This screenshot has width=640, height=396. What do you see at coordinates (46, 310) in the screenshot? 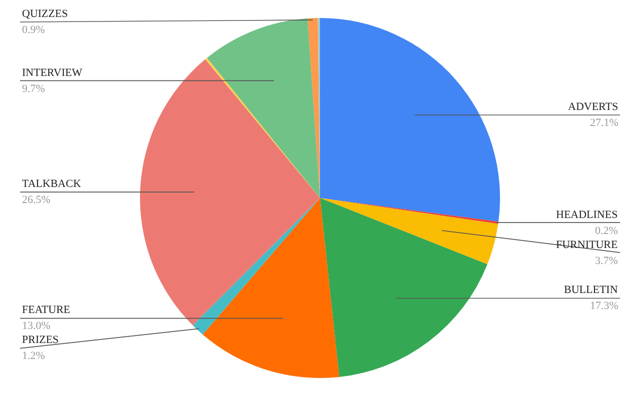
I see `slice-label: FEATURE` at bounding box center [46, 310].